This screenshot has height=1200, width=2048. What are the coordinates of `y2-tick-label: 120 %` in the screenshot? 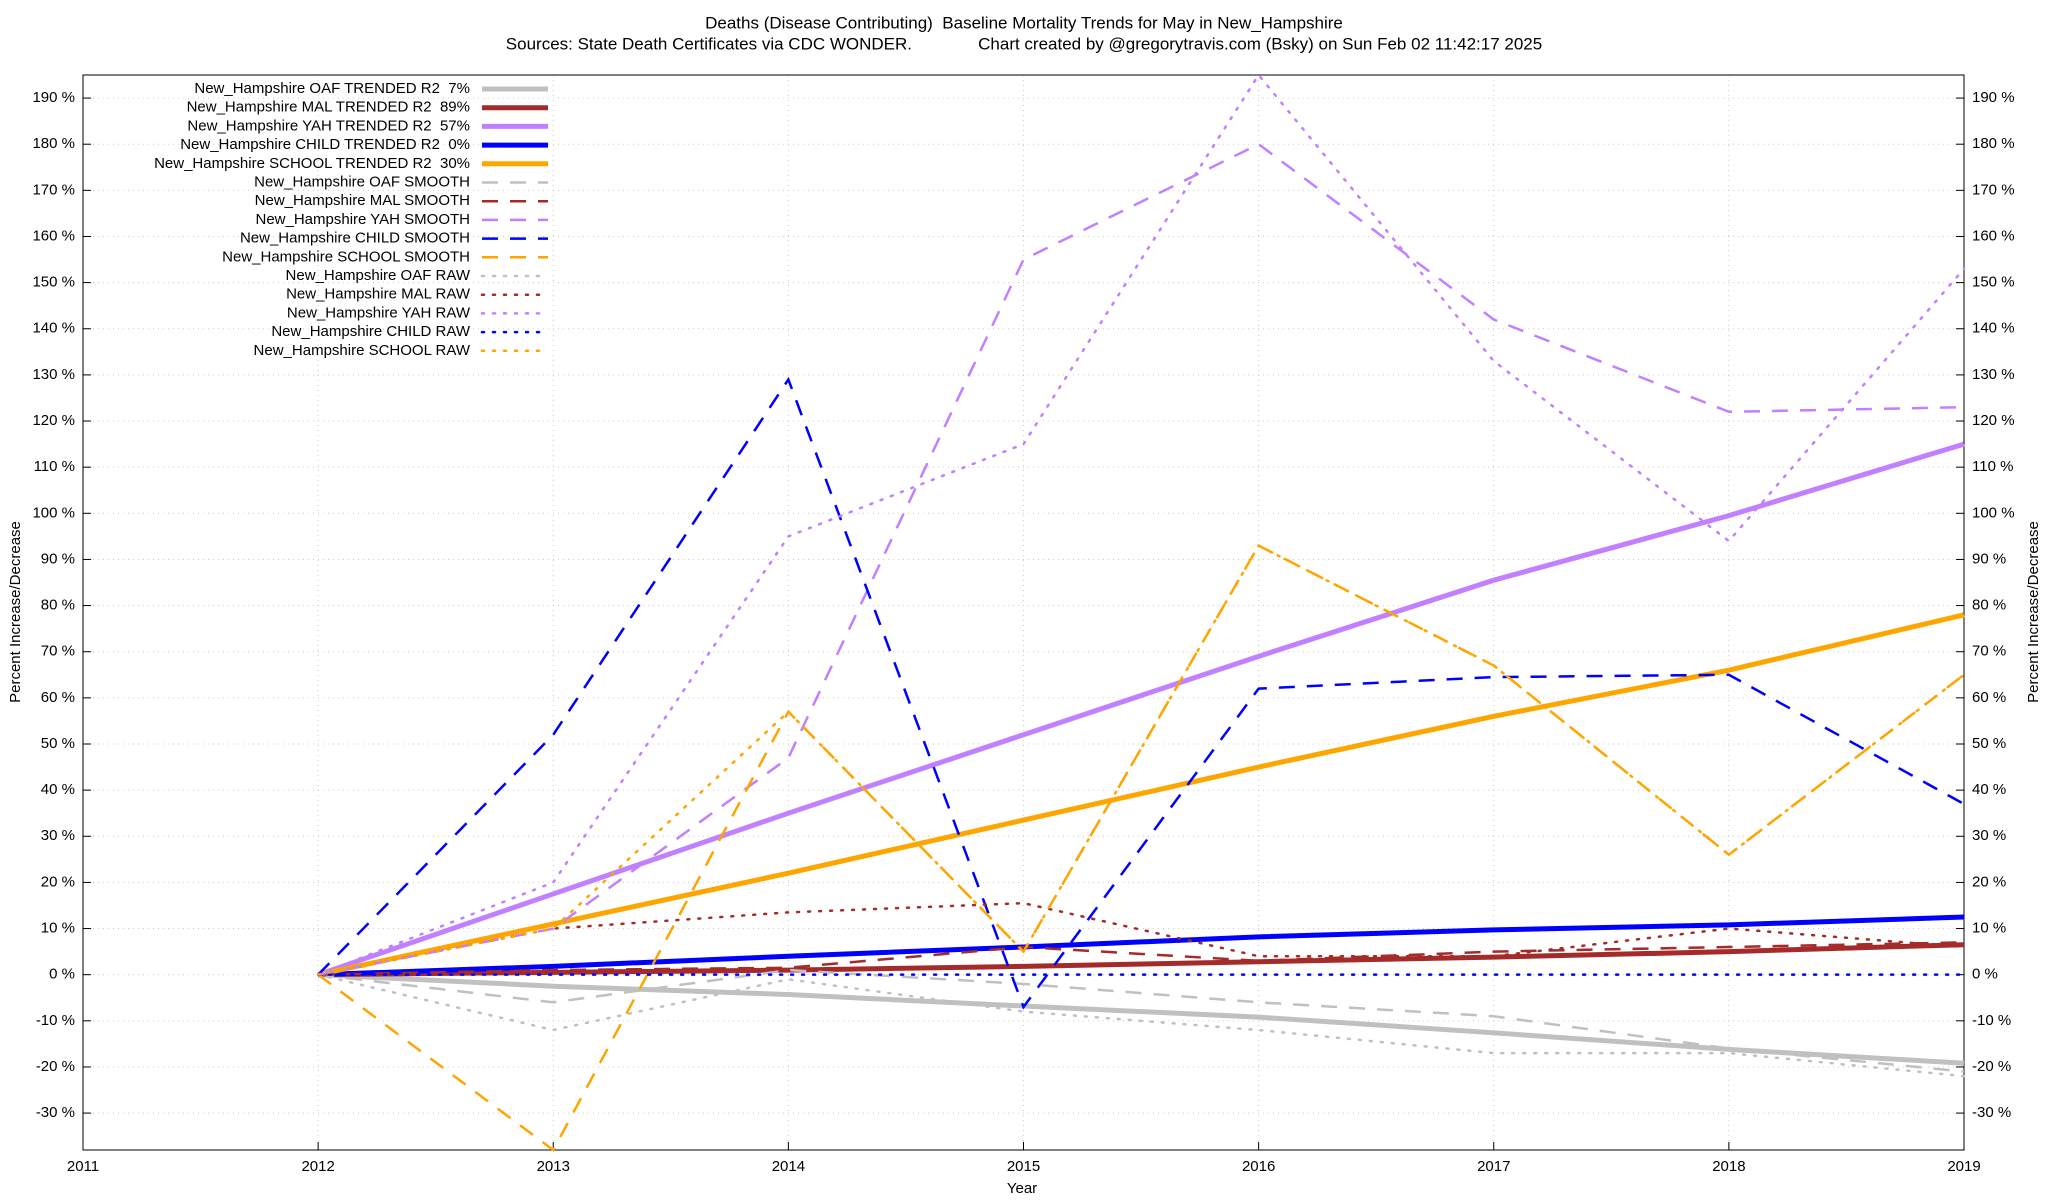 It's located at (1993, 420).